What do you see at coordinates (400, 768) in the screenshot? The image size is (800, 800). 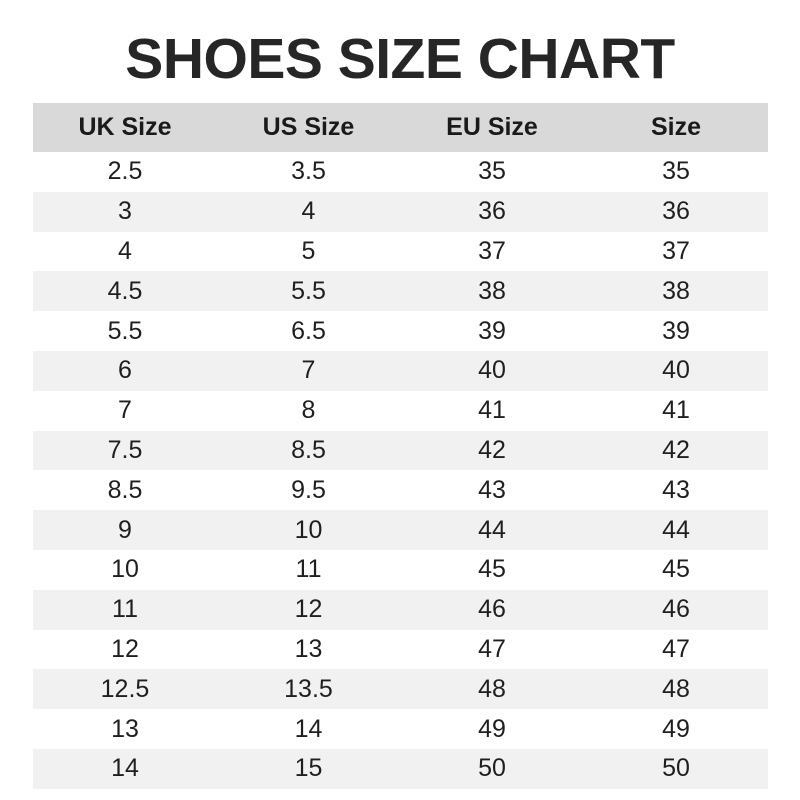 I see `table-row: 14 15 50 50` at bounding box center [400, 768].